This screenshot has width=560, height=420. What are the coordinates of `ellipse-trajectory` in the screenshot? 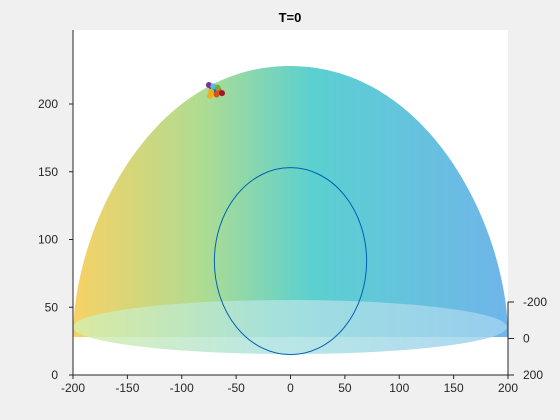 It's located at (290, 261).